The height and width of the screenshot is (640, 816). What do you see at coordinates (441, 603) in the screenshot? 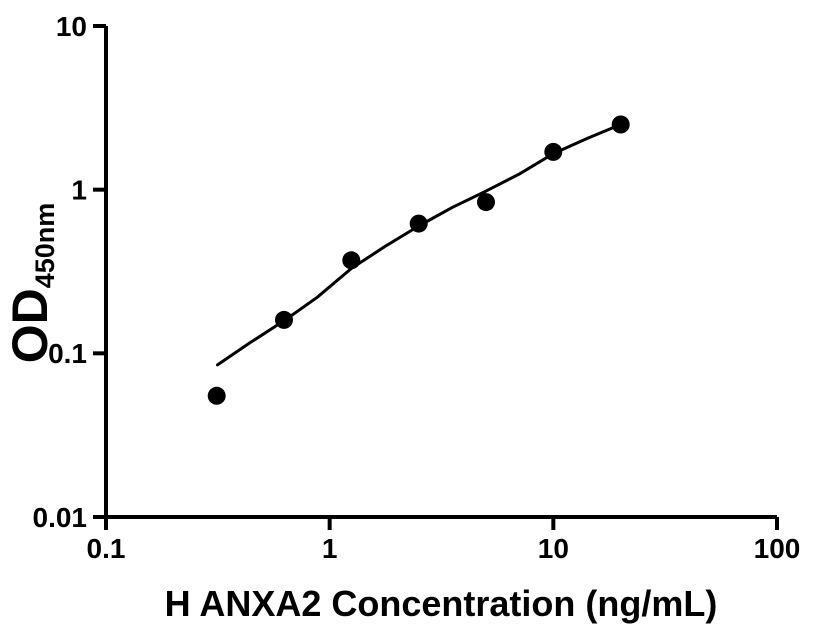
I see `x-axis-title: H ANXA2 Concentration (ng/mL)` at bounding box center [441, 603].